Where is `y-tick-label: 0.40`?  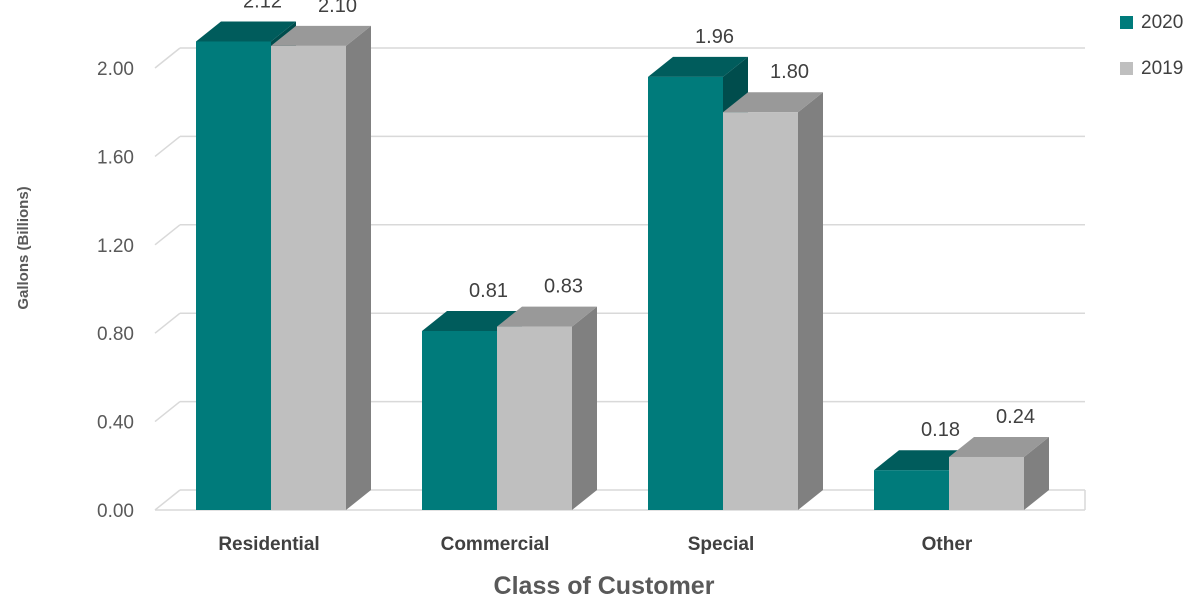
y-tick-label: 0.40 is located at coordinates (115, 423).